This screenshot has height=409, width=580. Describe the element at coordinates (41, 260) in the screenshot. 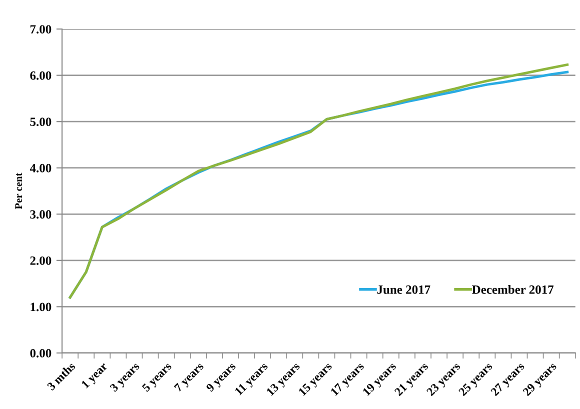

I see `y-tick-label: 2.00` at that location.